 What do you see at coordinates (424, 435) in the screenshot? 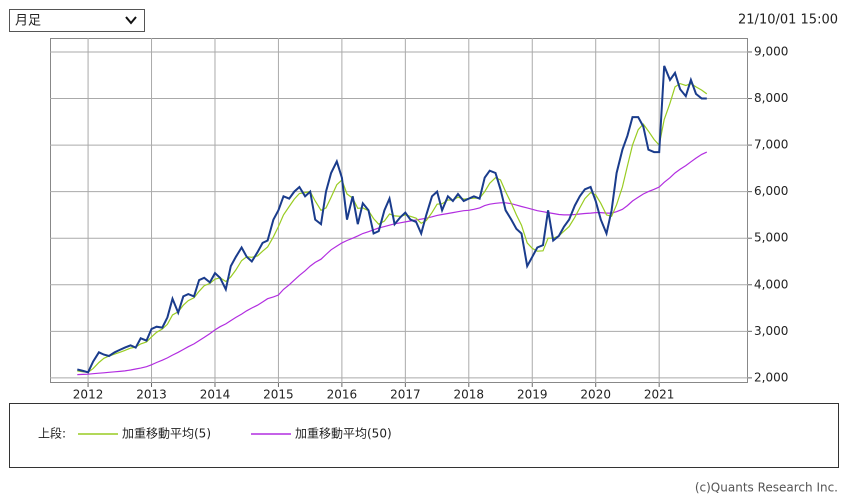
I see `legend-box` at bounding box center [424, 435].